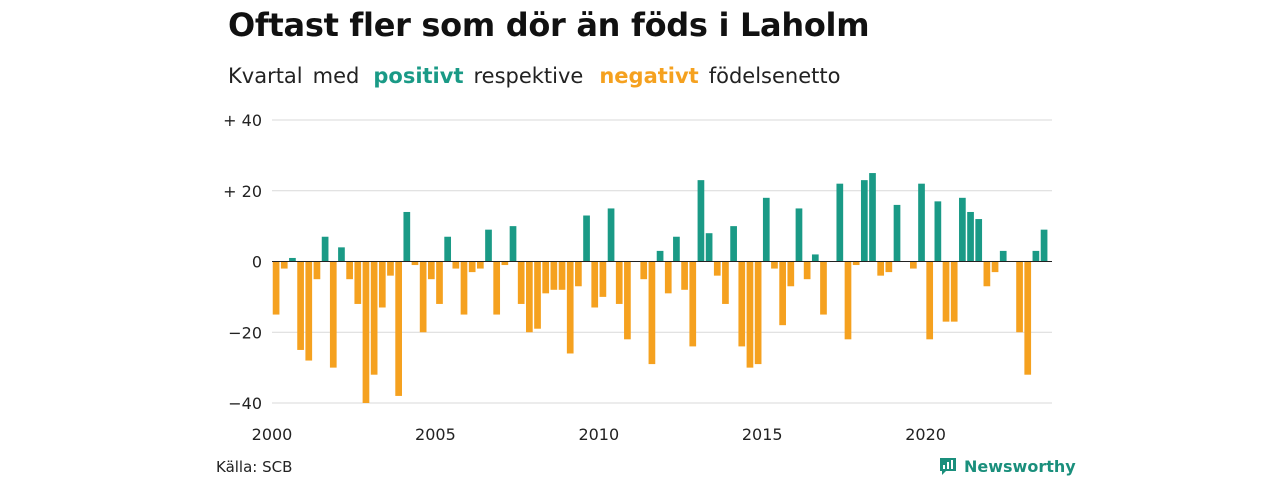 The image size is (1280, 480). I want to click on brand-logo: Newsworthy, so click(1007, 466).